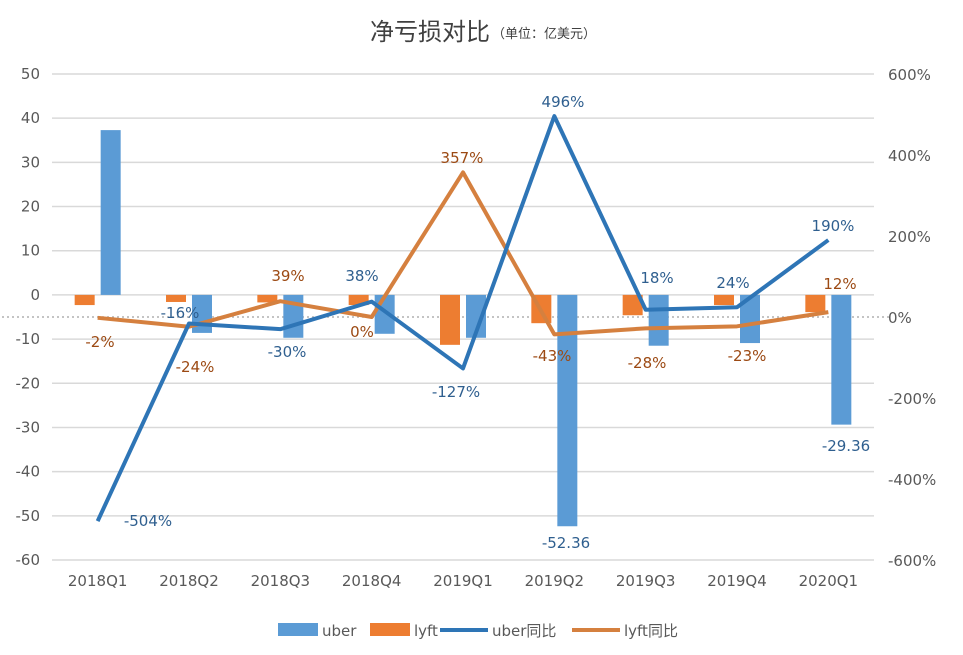  What do you see at coordinates (647, 363) in the screenshot?
I see `lyft-yoy-data-label: -28%` at bounding box center [647, 363].